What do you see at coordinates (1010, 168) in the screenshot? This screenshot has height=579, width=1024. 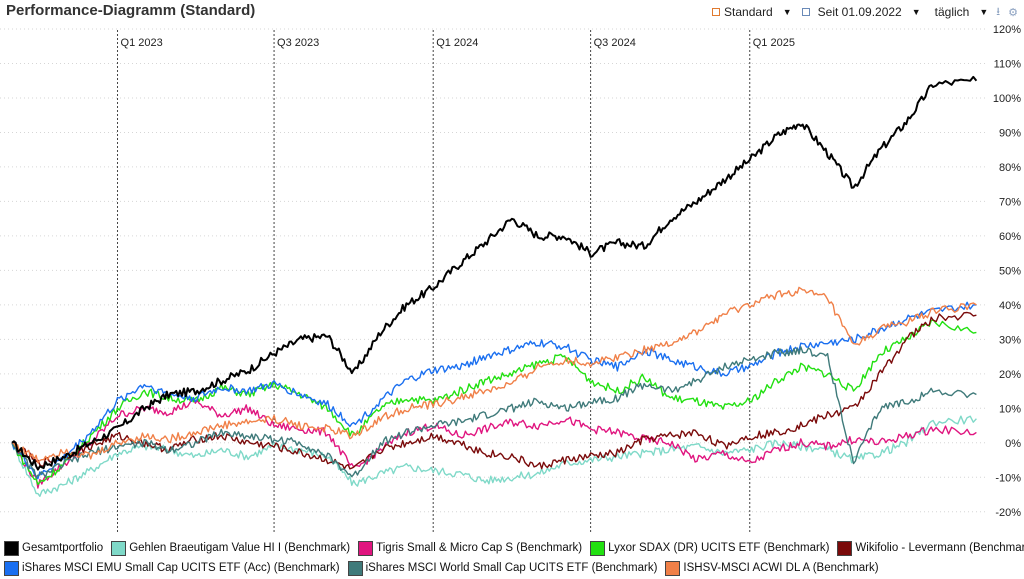 I see `y-tick-label: 80%` at bounding box center [1010, 168].